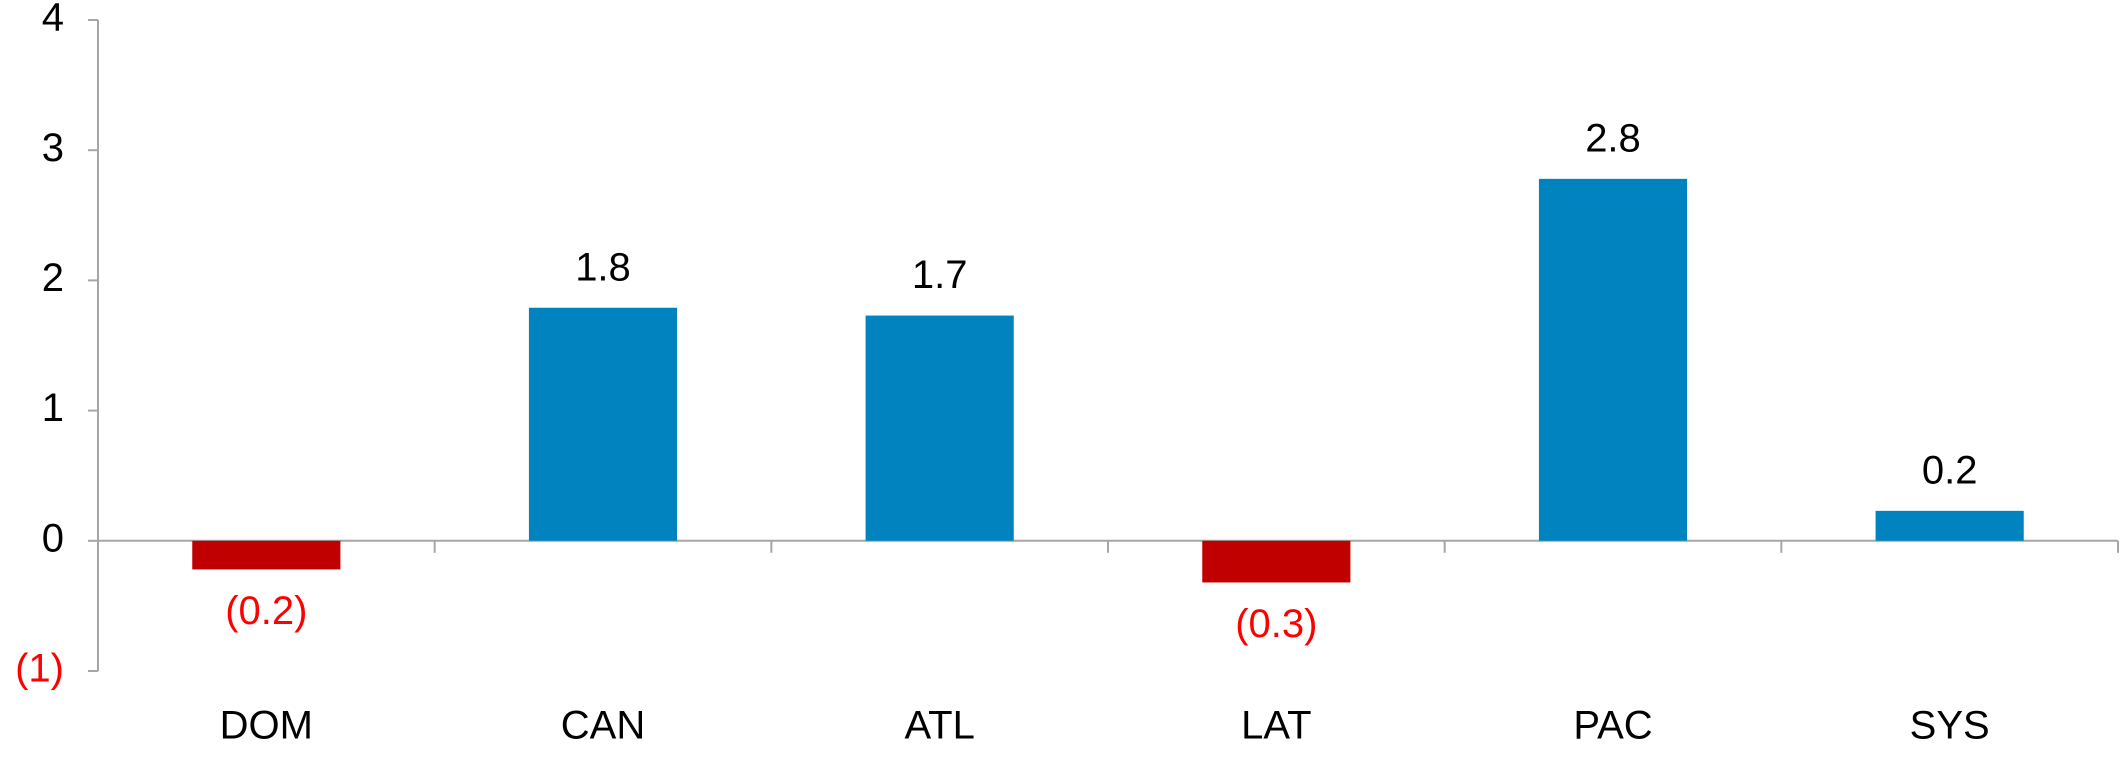 This screenshot has height=757, width=2125. Describe the element at coordinates (53, 408) in the screenshot. I see `y-tick-label: 1` at that location.